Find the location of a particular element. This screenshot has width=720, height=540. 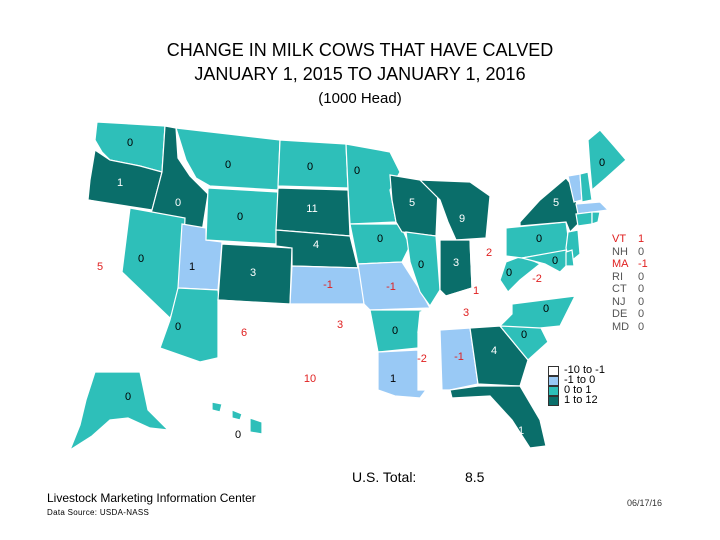

state-AZ is located at coordinates (193, 325).